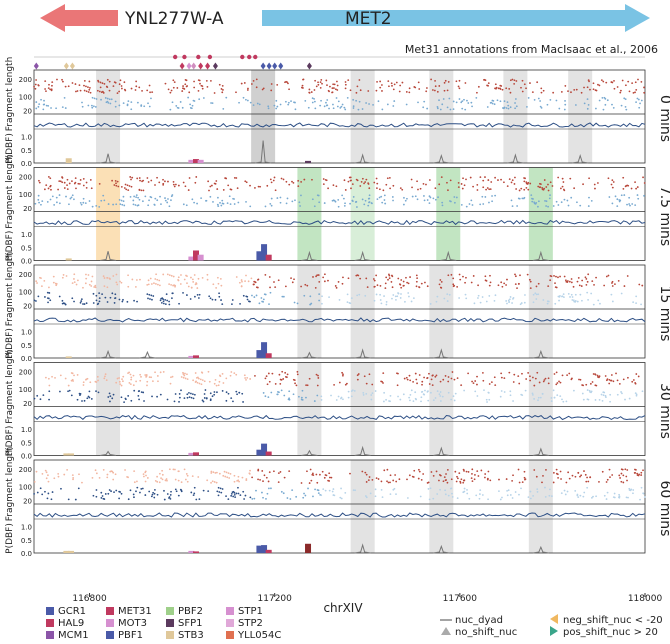 The height and width of the screenshot is (644, 670). Describe the element at coordinates (36, 66) in the screenshot. I see `motif-site` at that location.